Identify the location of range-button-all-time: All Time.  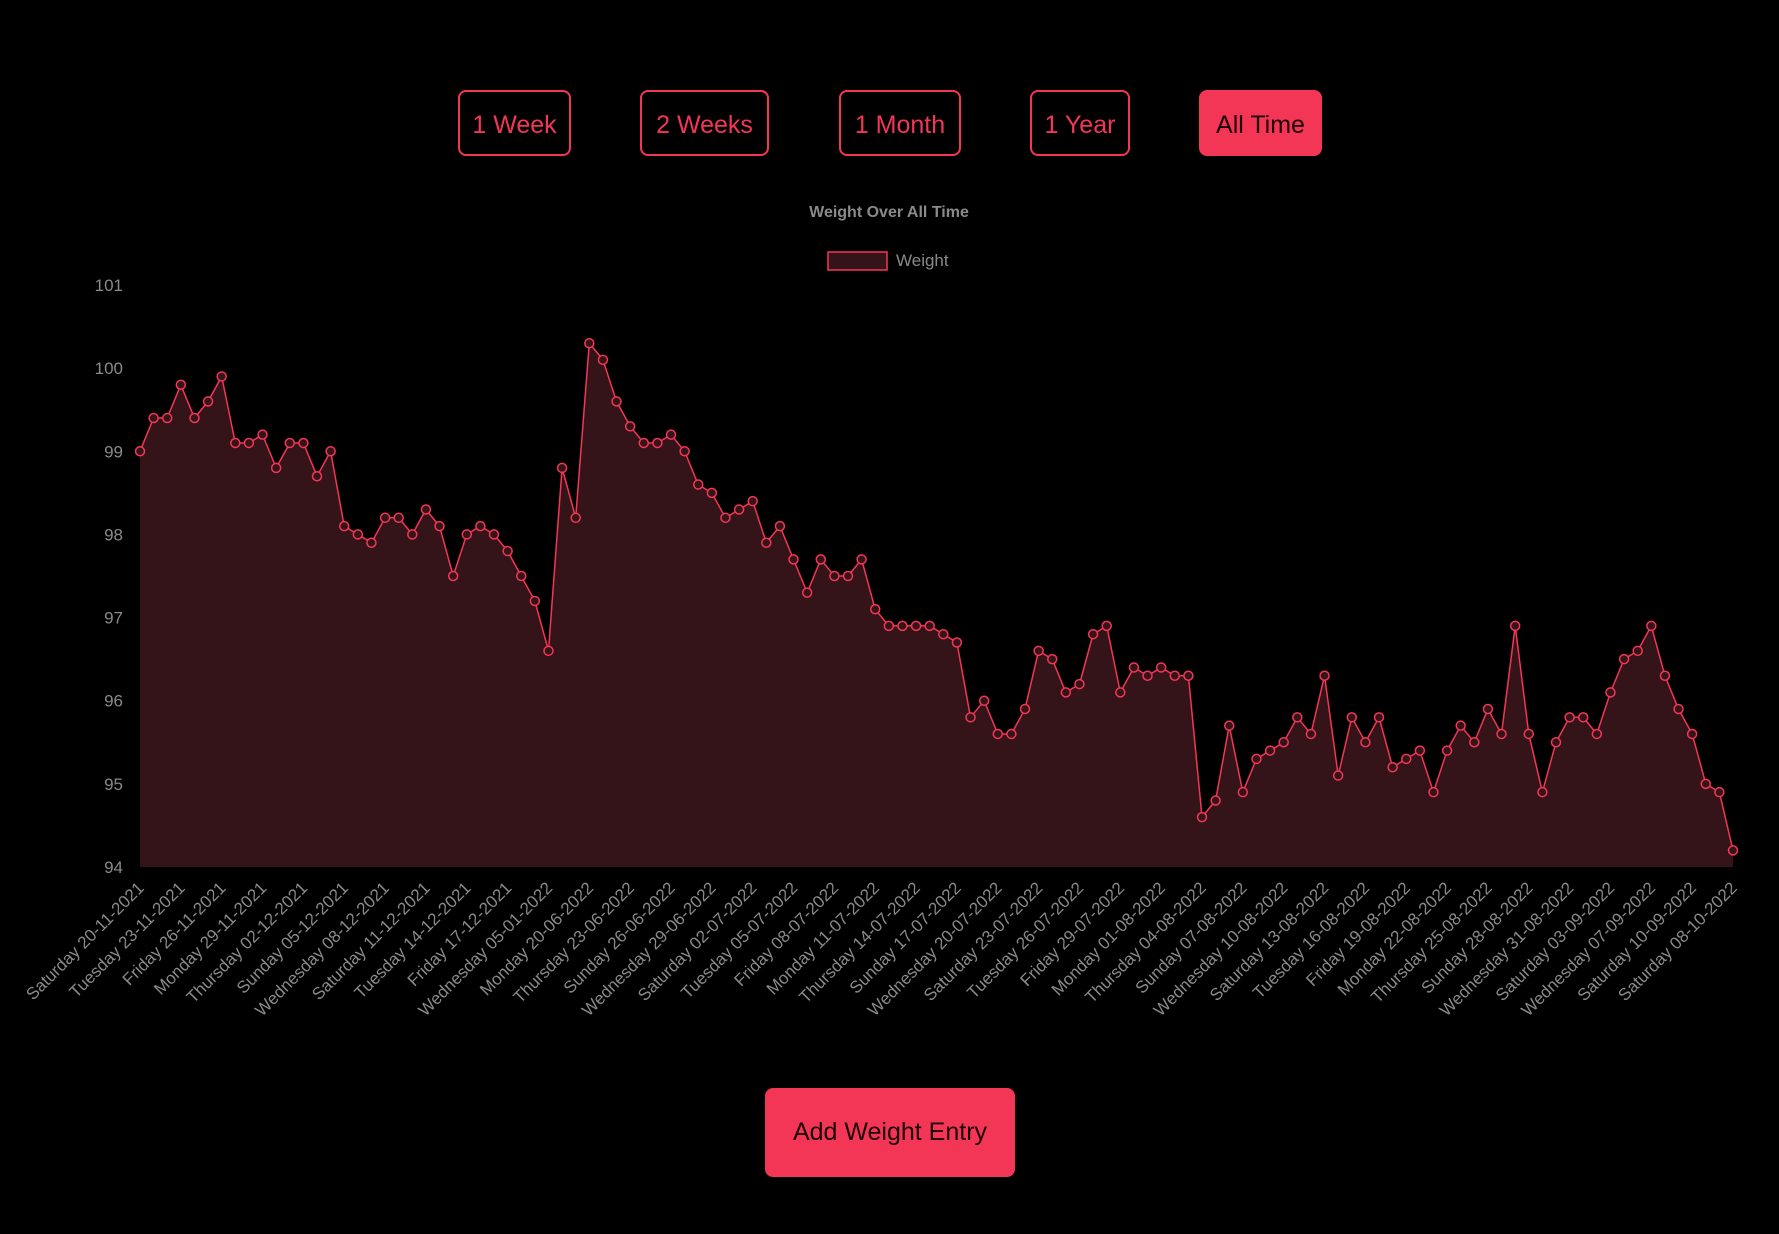
(1260, 123).